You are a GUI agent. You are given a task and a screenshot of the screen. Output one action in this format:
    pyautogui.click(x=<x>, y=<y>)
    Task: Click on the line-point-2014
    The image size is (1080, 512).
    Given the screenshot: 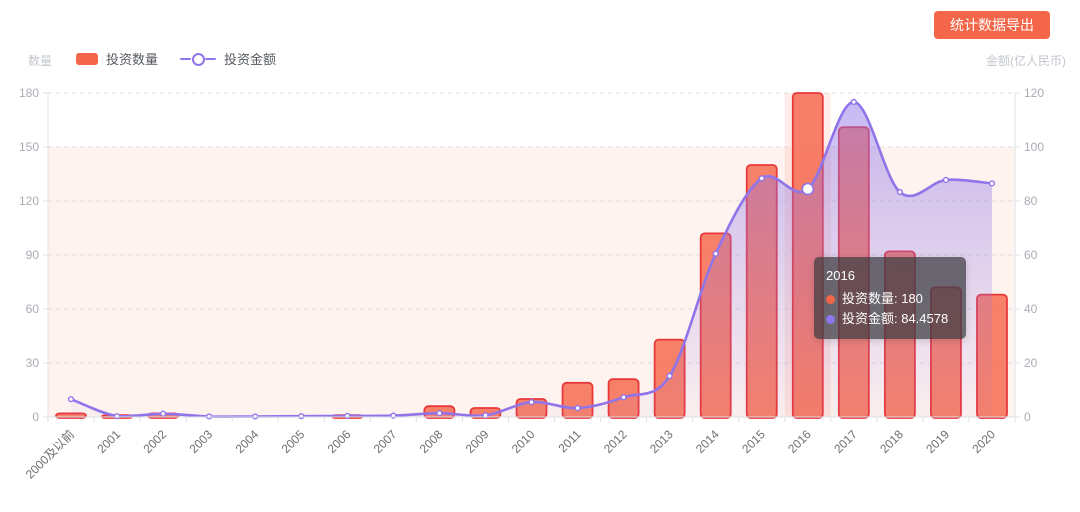 What is the action you would take?
    pyautogui.click(x=715, y=253)
    